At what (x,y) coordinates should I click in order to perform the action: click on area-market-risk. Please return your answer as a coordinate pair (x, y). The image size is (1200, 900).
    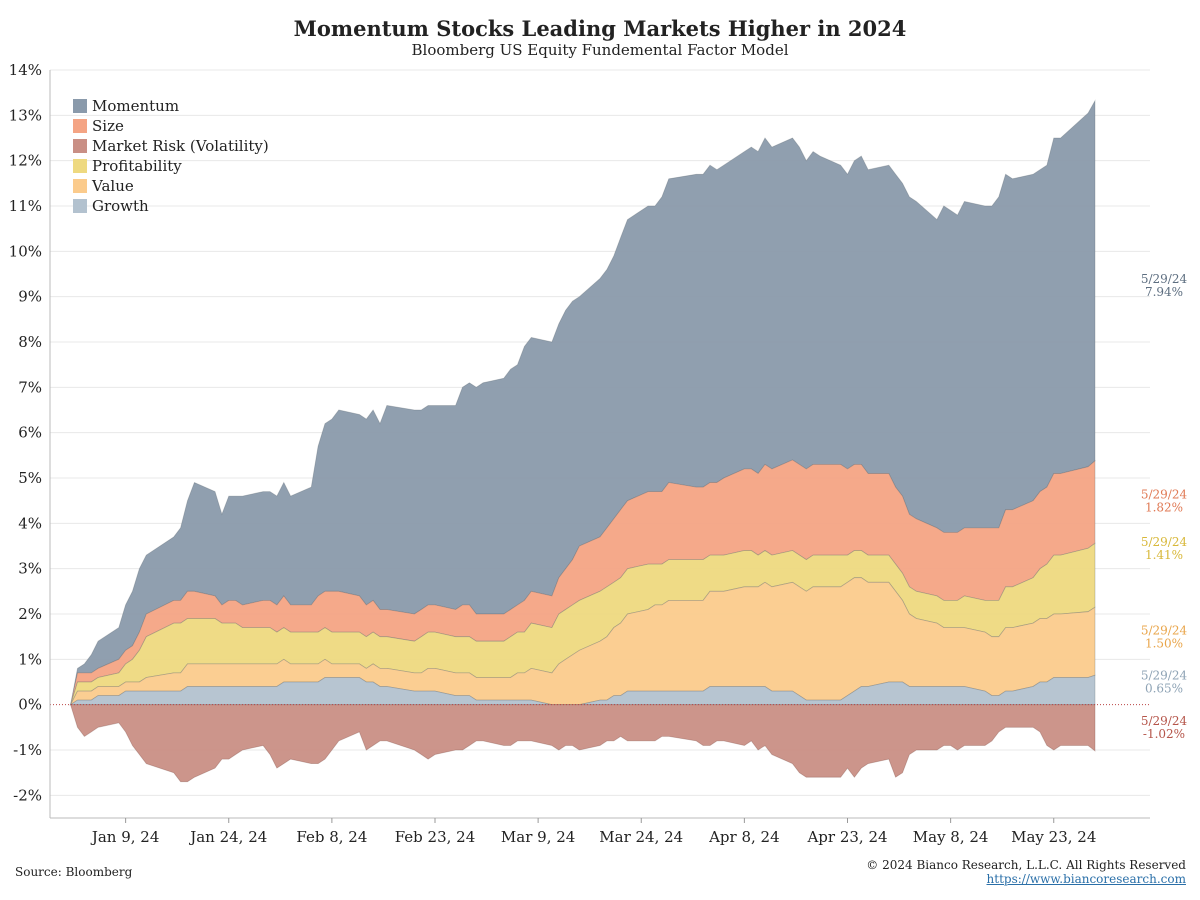
    Looking at the image, I should click on (583, 743).